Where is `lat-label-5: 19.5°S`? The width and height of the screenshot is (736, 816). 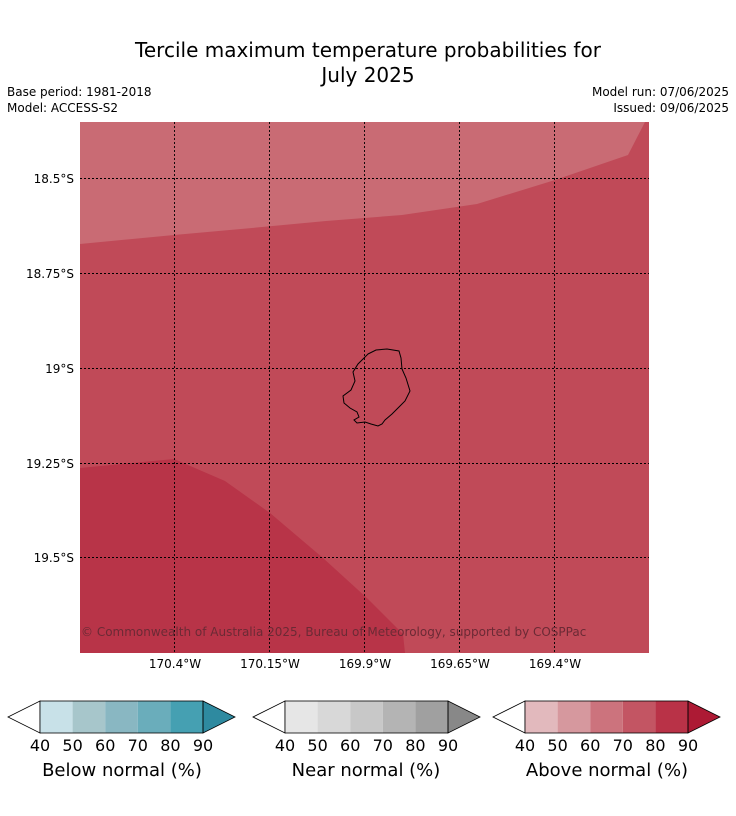
lat-label-5: 19.5°S is located at coordinates (53, 558).